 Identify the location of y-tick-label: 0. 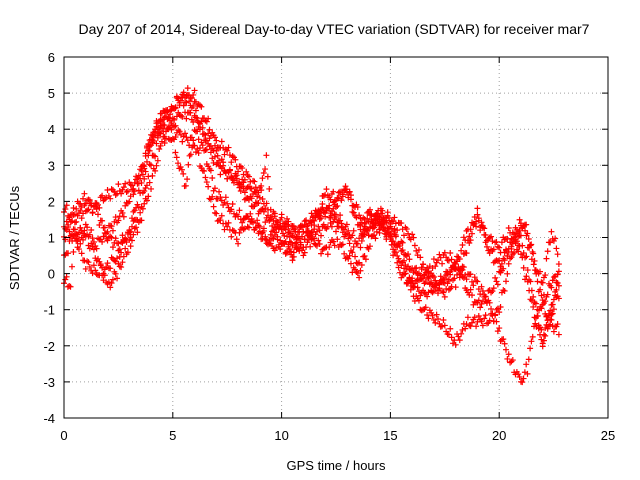
(51, 274).